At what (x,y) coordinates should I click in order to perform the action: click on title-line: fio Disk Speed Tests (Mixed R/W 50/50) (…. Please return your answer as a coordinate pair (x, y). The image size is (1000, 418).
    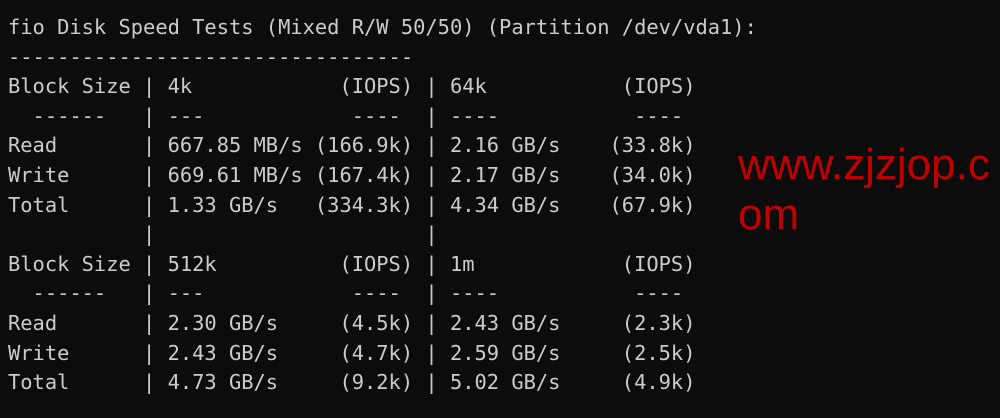
    Looking at the image, I should click on (382, 27).